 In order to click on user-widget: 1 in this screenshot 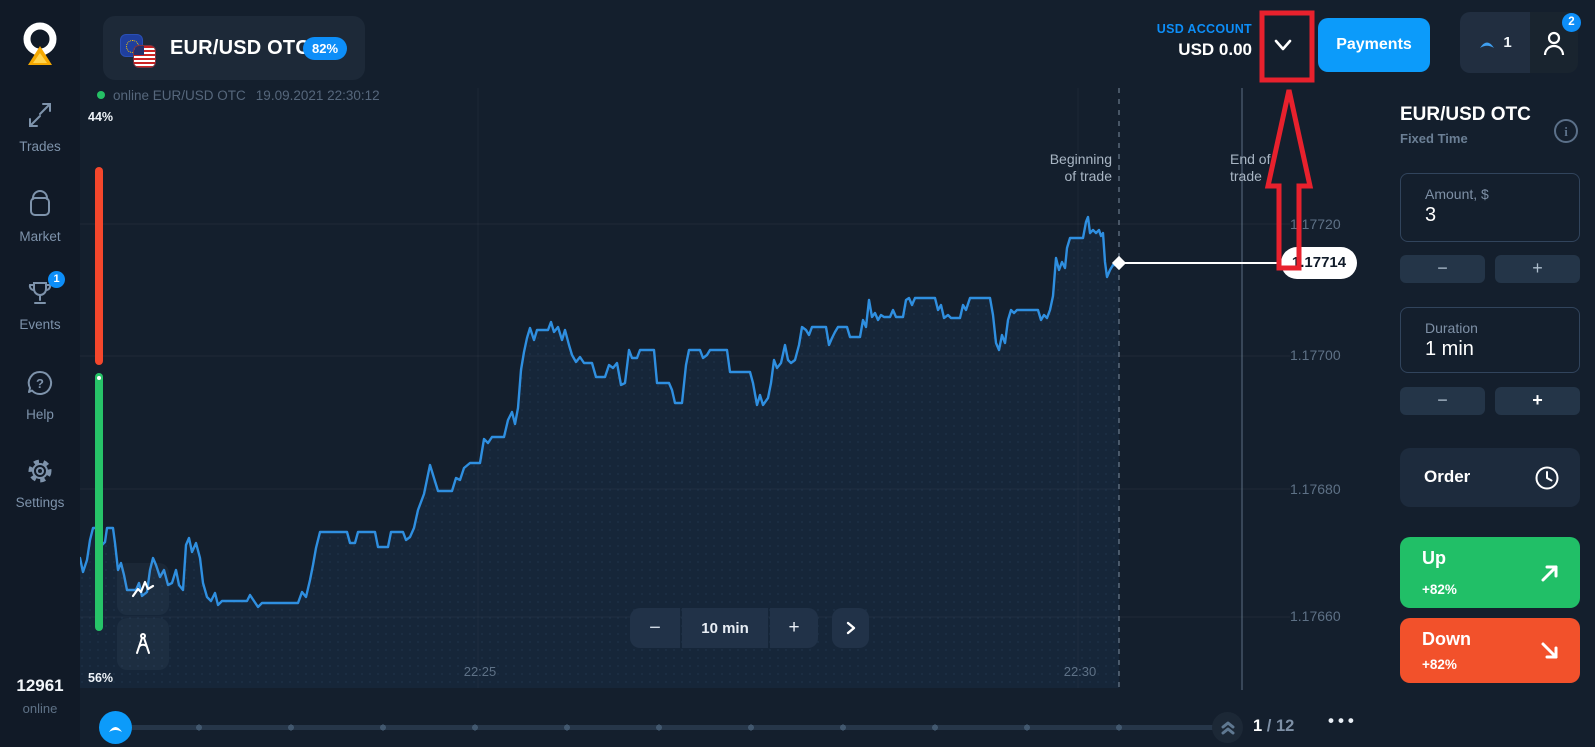, I will do `click(1519, 42)`.